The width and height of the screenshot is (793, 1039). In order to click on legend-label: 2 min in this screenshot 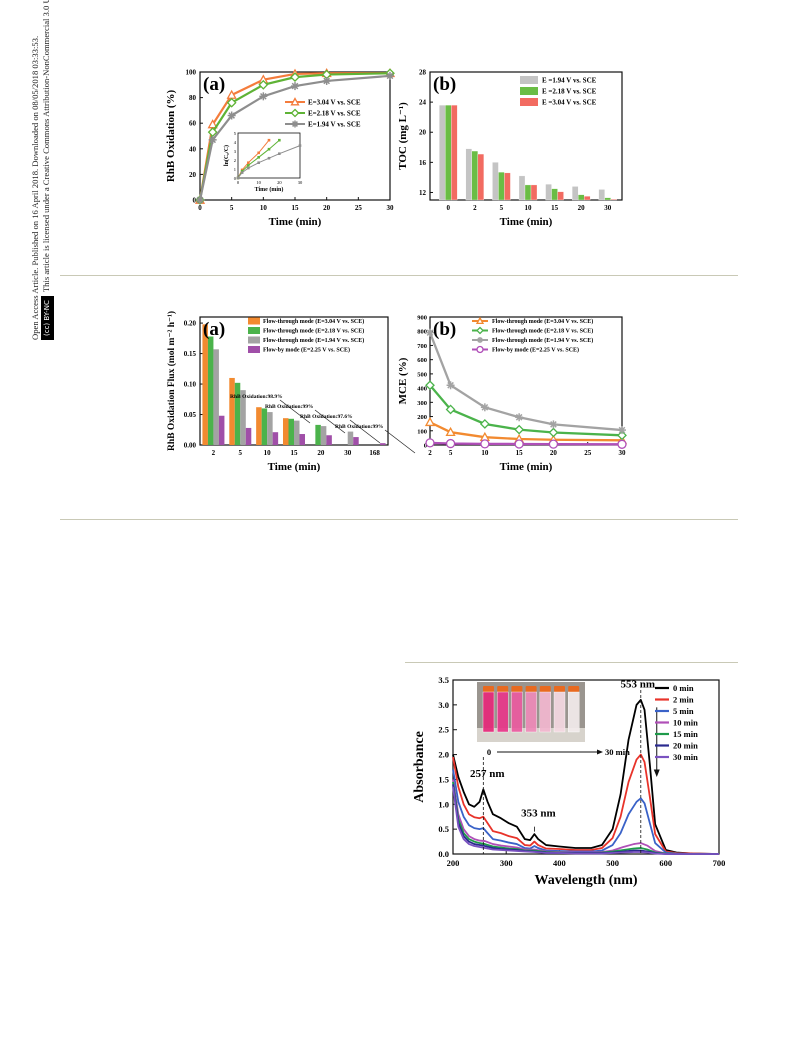, I will do `click(683, 700)`.